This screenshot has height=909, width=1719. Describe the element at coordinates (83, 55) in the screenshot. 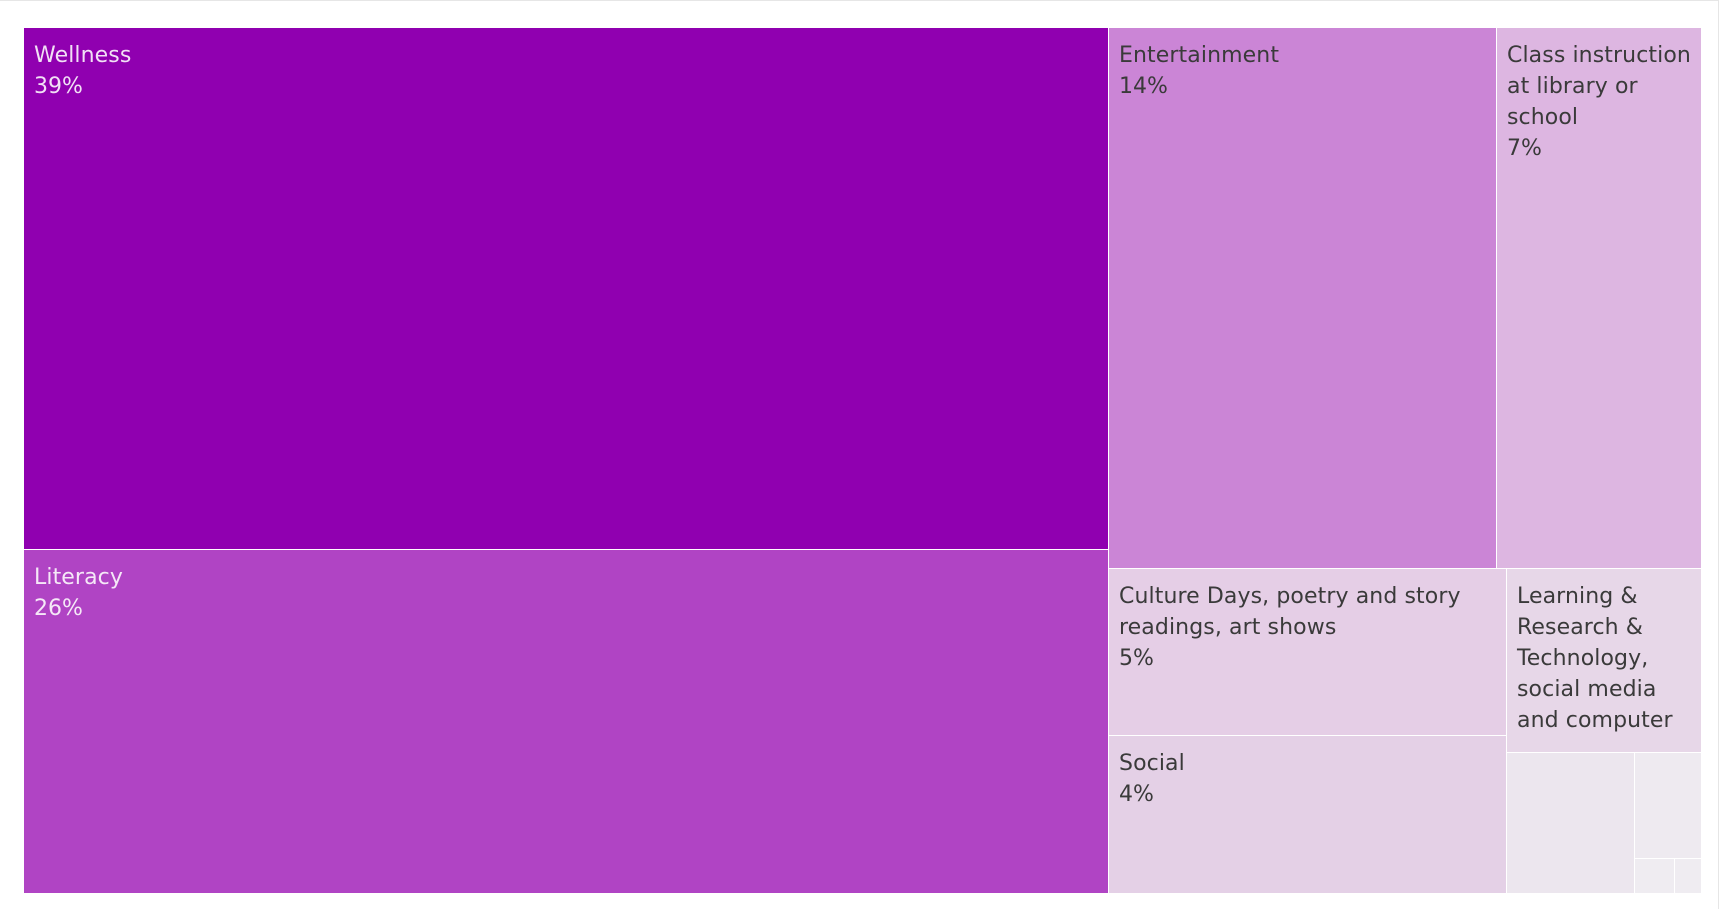

I see `tile-label: Wellness` at that location.